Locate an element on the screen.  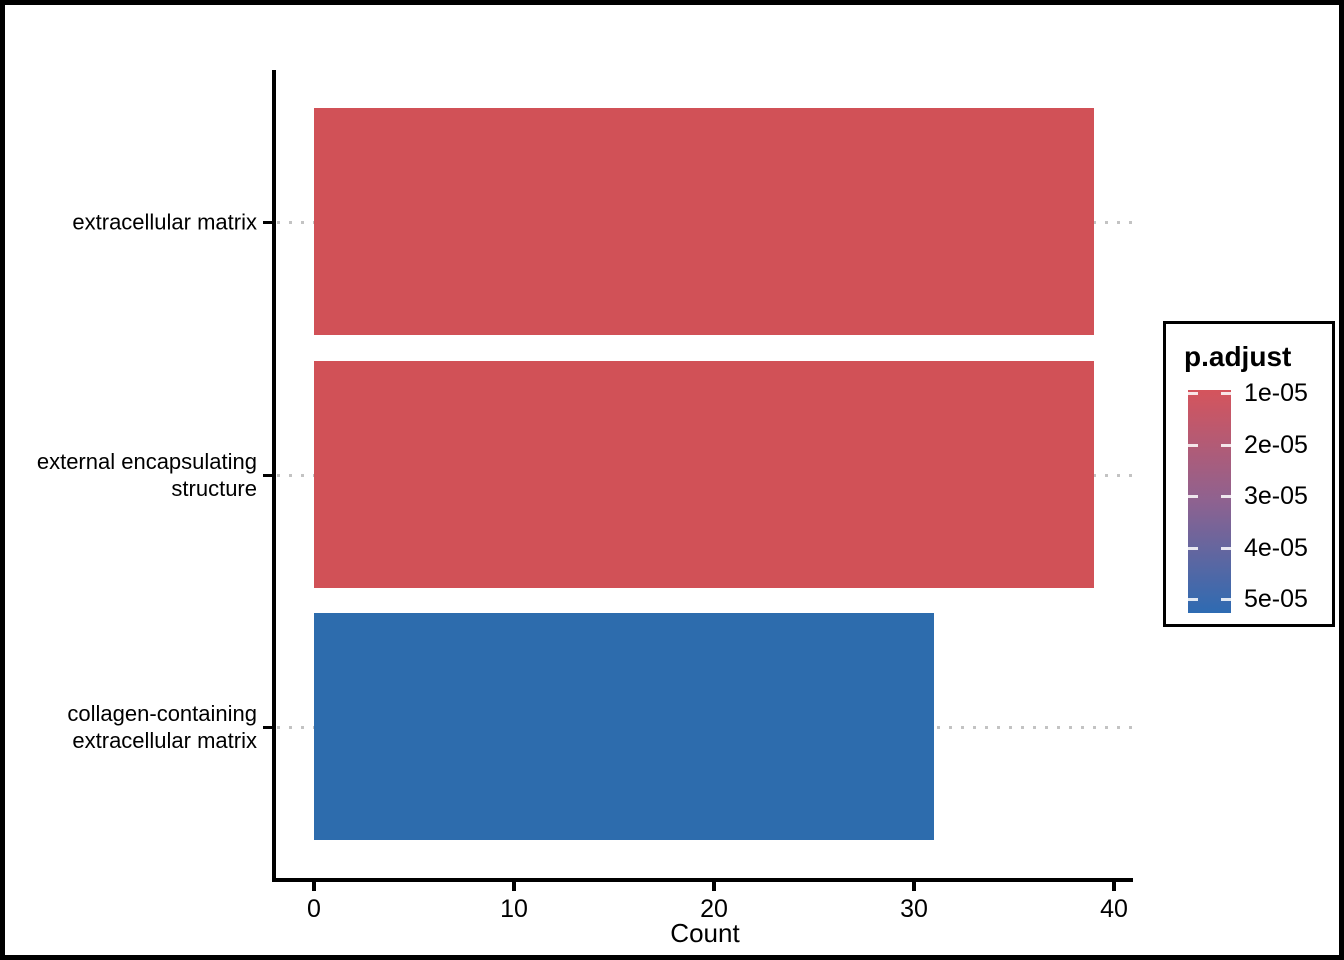
colorbar-tick-label: 4e-05 is located at coordinates (1276, 548).